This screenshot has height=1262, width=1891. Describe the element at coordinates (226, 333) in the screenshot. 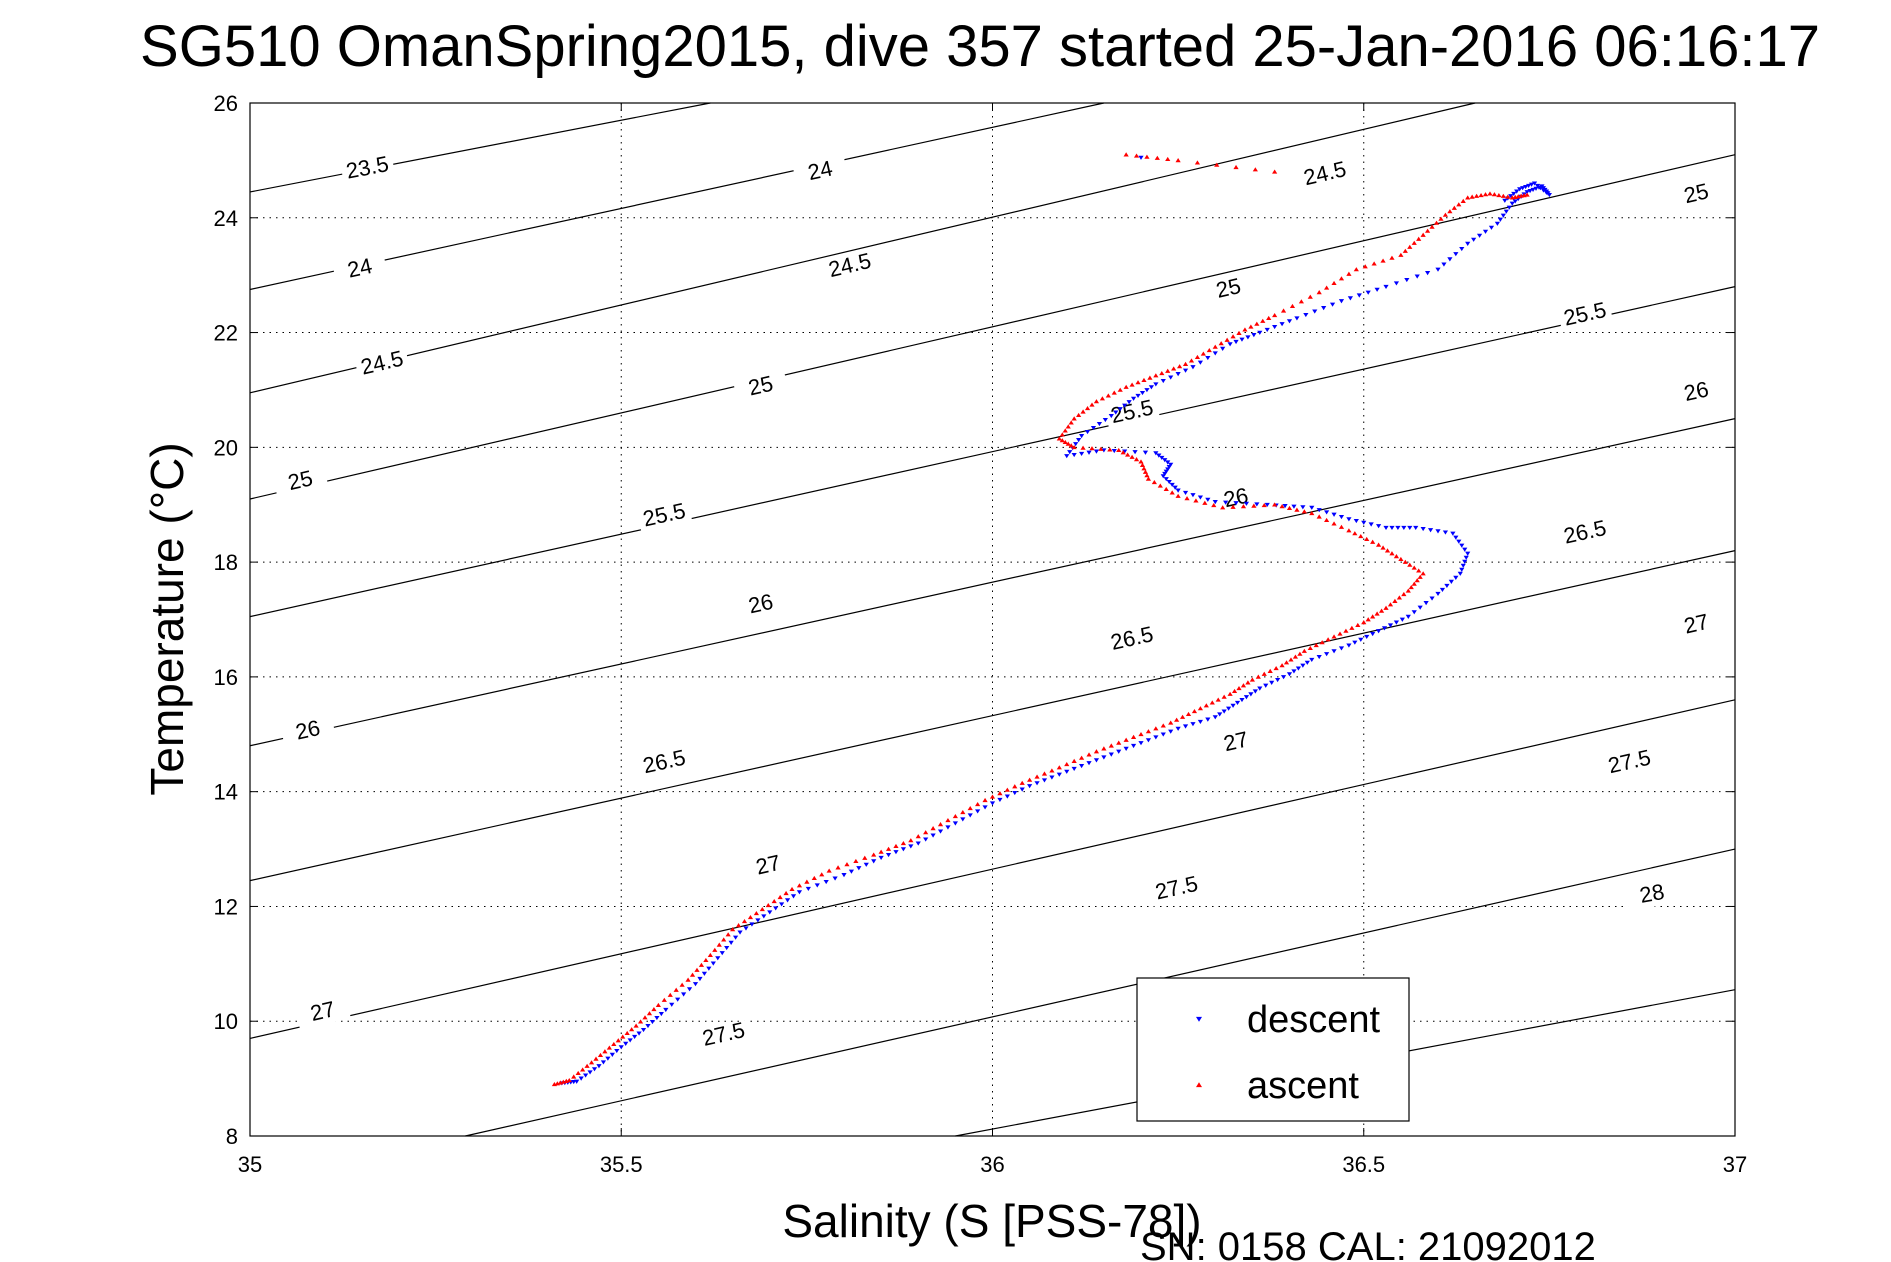

I see `y-tick-label: 22` at that location.